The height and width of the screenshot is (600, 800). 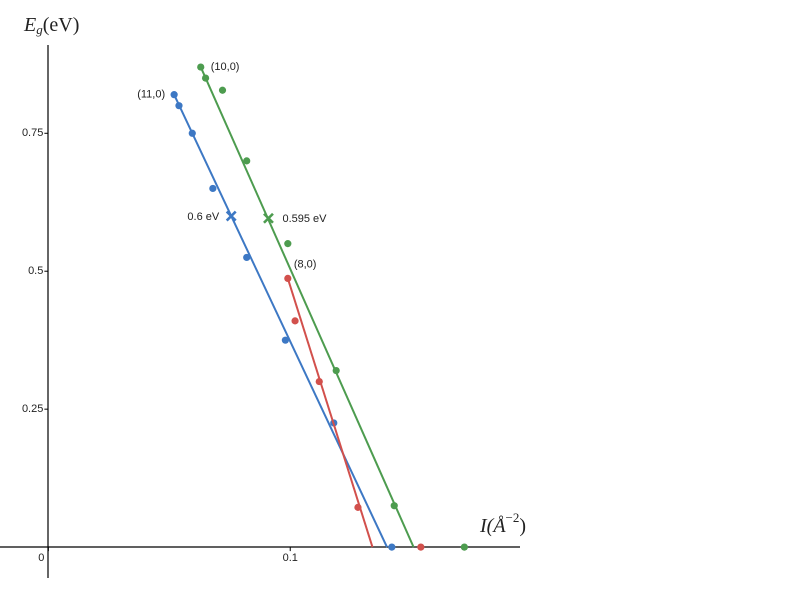 What do you see at coordinates (290, 558) in the screenshot?
I see `x-tick-label: 0.1` at bounding box center [290, 558].